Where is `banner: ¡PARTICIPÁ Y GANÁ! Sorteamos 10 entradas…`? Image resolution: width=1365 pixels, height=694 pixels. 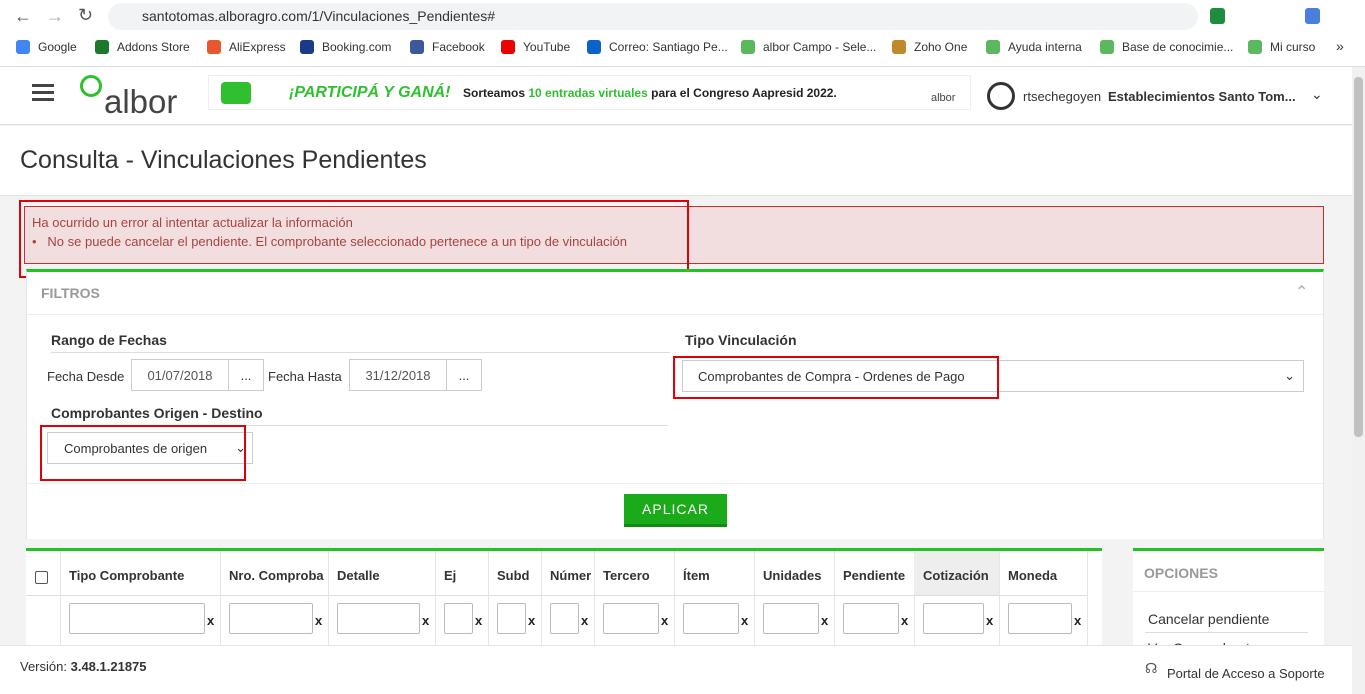
banner: ¡PARTICIPÁ Y GANÁ! Sorteamos 10 entradas… is located at coordinates (589, 92).